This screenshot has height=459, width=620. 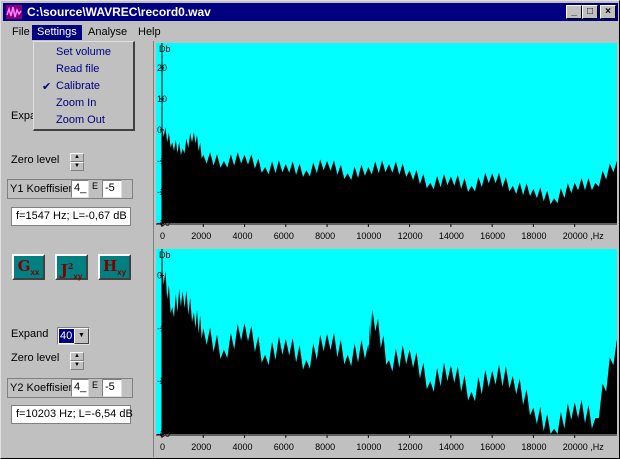 I want to click on menu-help: Help, so click(x=149, y=32).